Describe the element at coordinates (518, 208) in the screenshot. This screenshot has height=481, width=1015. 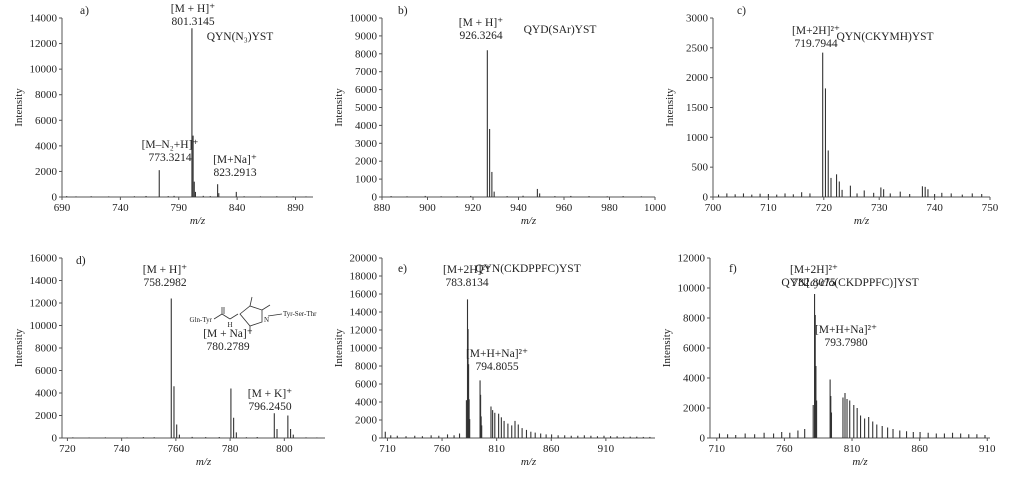
I see `x-tick-label: 940` at that location.